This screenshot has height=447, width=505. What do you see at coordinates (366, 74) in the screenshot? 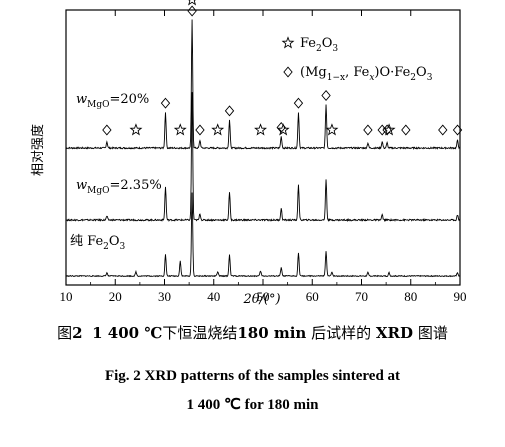
I see `legend-spinel-label: (Mg1−x, Fex)O·Fe2O3` at bounding box center [366, 74].